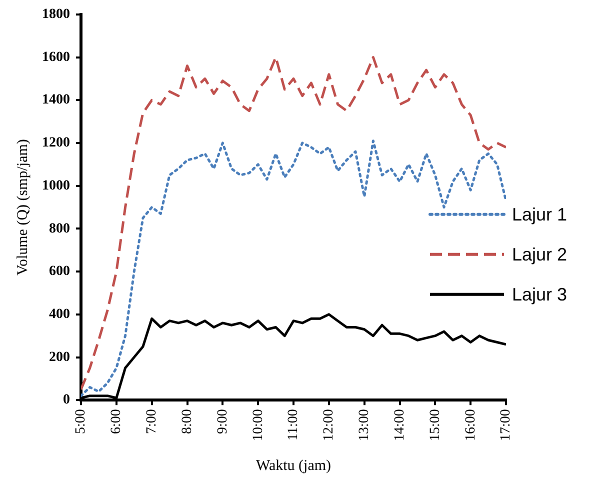 The width and height of the screenshot is (592, 489). I want to click on y-tick-label: 1800, so click(56, 14).